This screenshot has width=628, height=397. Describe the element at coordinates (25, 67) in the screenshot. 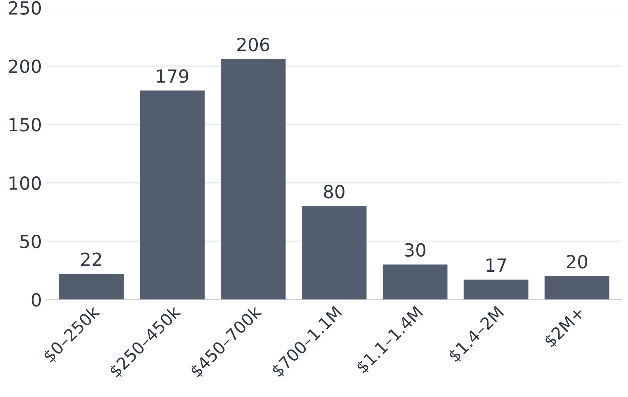

I see `y-tick-label: 200` at that location.